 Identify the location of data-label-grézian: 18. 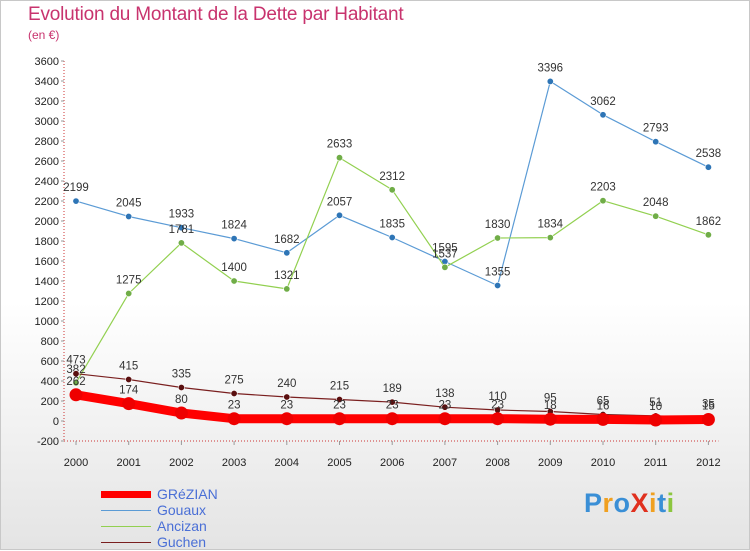
(550, 406).